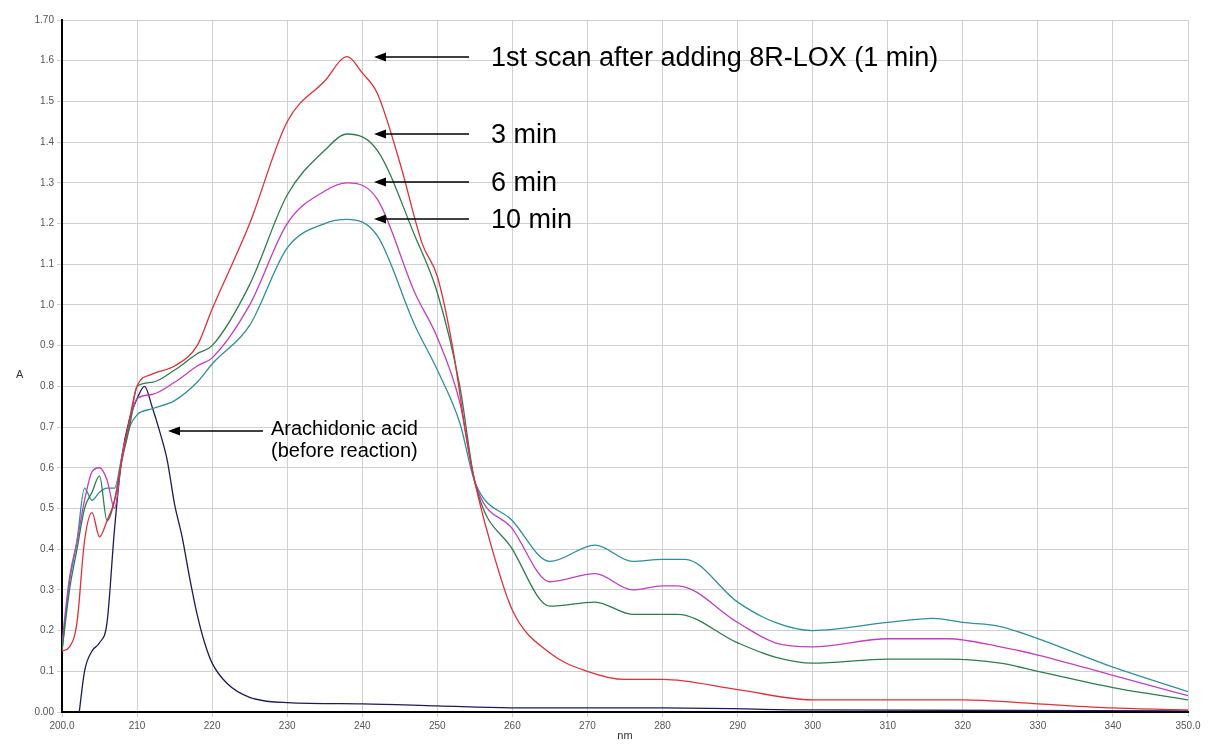 The image size is (1217, 751). Describe the element at coordinates (47, 467) in the screenshot. I see `y-tick-label: 0.6` at that location.